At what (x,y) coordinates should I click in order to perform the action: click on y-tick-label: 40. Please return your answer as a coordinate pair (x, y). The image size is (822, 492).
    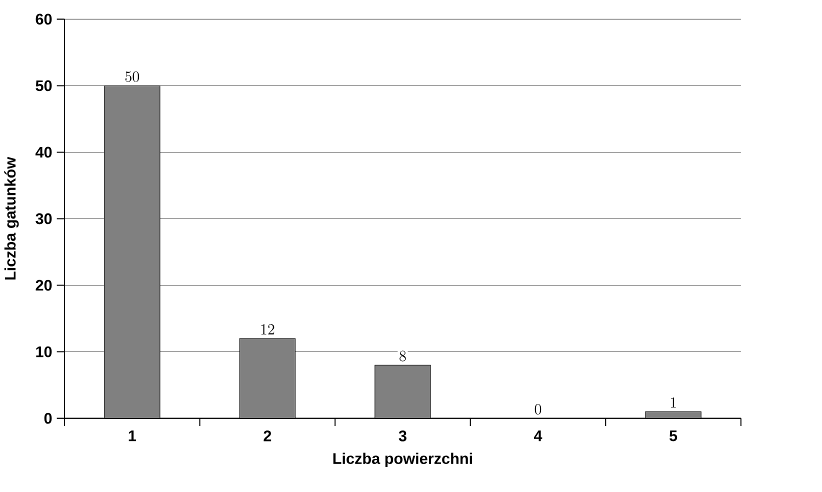
    Looking at the image, I should click on (43, 152).